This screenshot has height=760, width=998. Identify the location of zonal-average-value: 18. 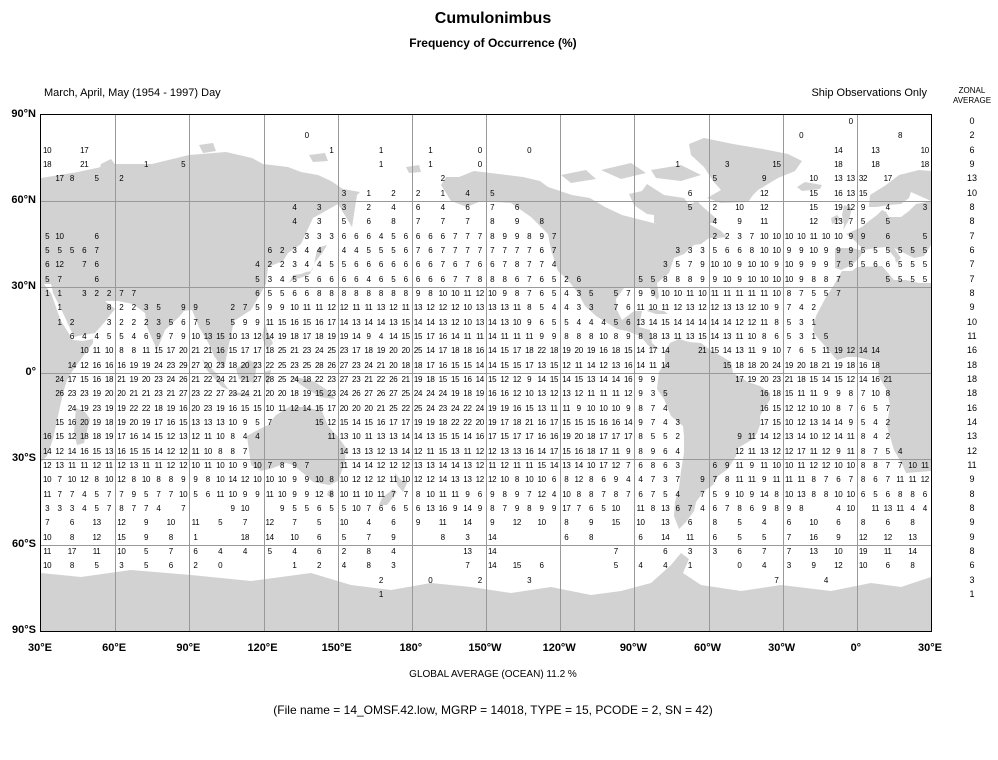
(971, 379).